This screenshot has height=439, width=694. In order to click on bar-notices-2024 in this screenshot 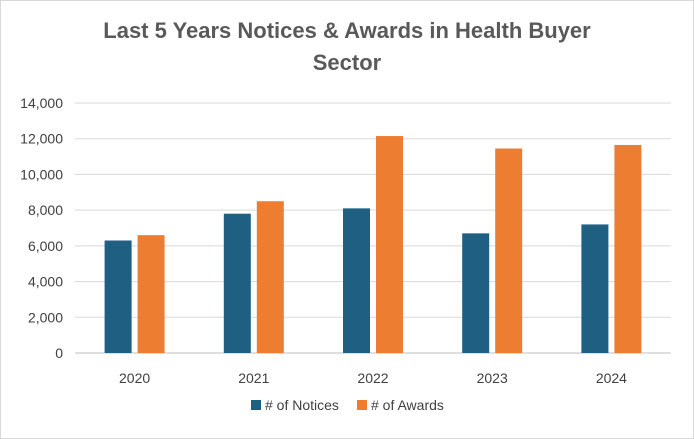, I will do `click(595, 288)`.